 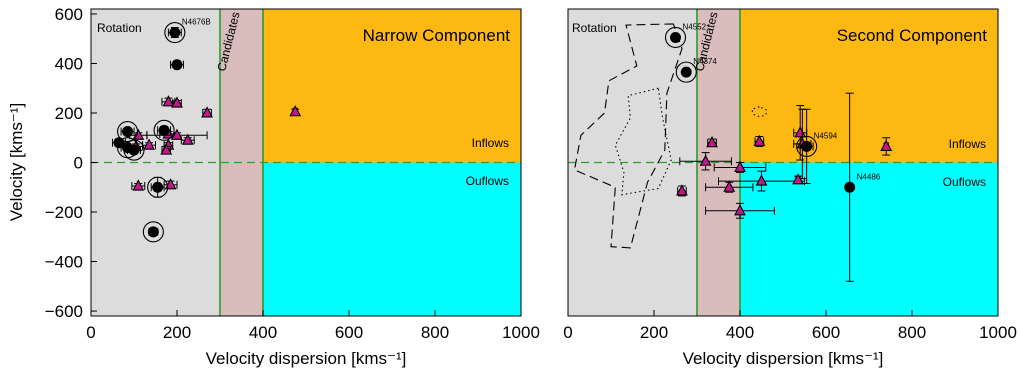 What do you see at coordinates (69, 14) in the screenshot?
I see `y-tick-label: 600` at bounding box center [69, 14].